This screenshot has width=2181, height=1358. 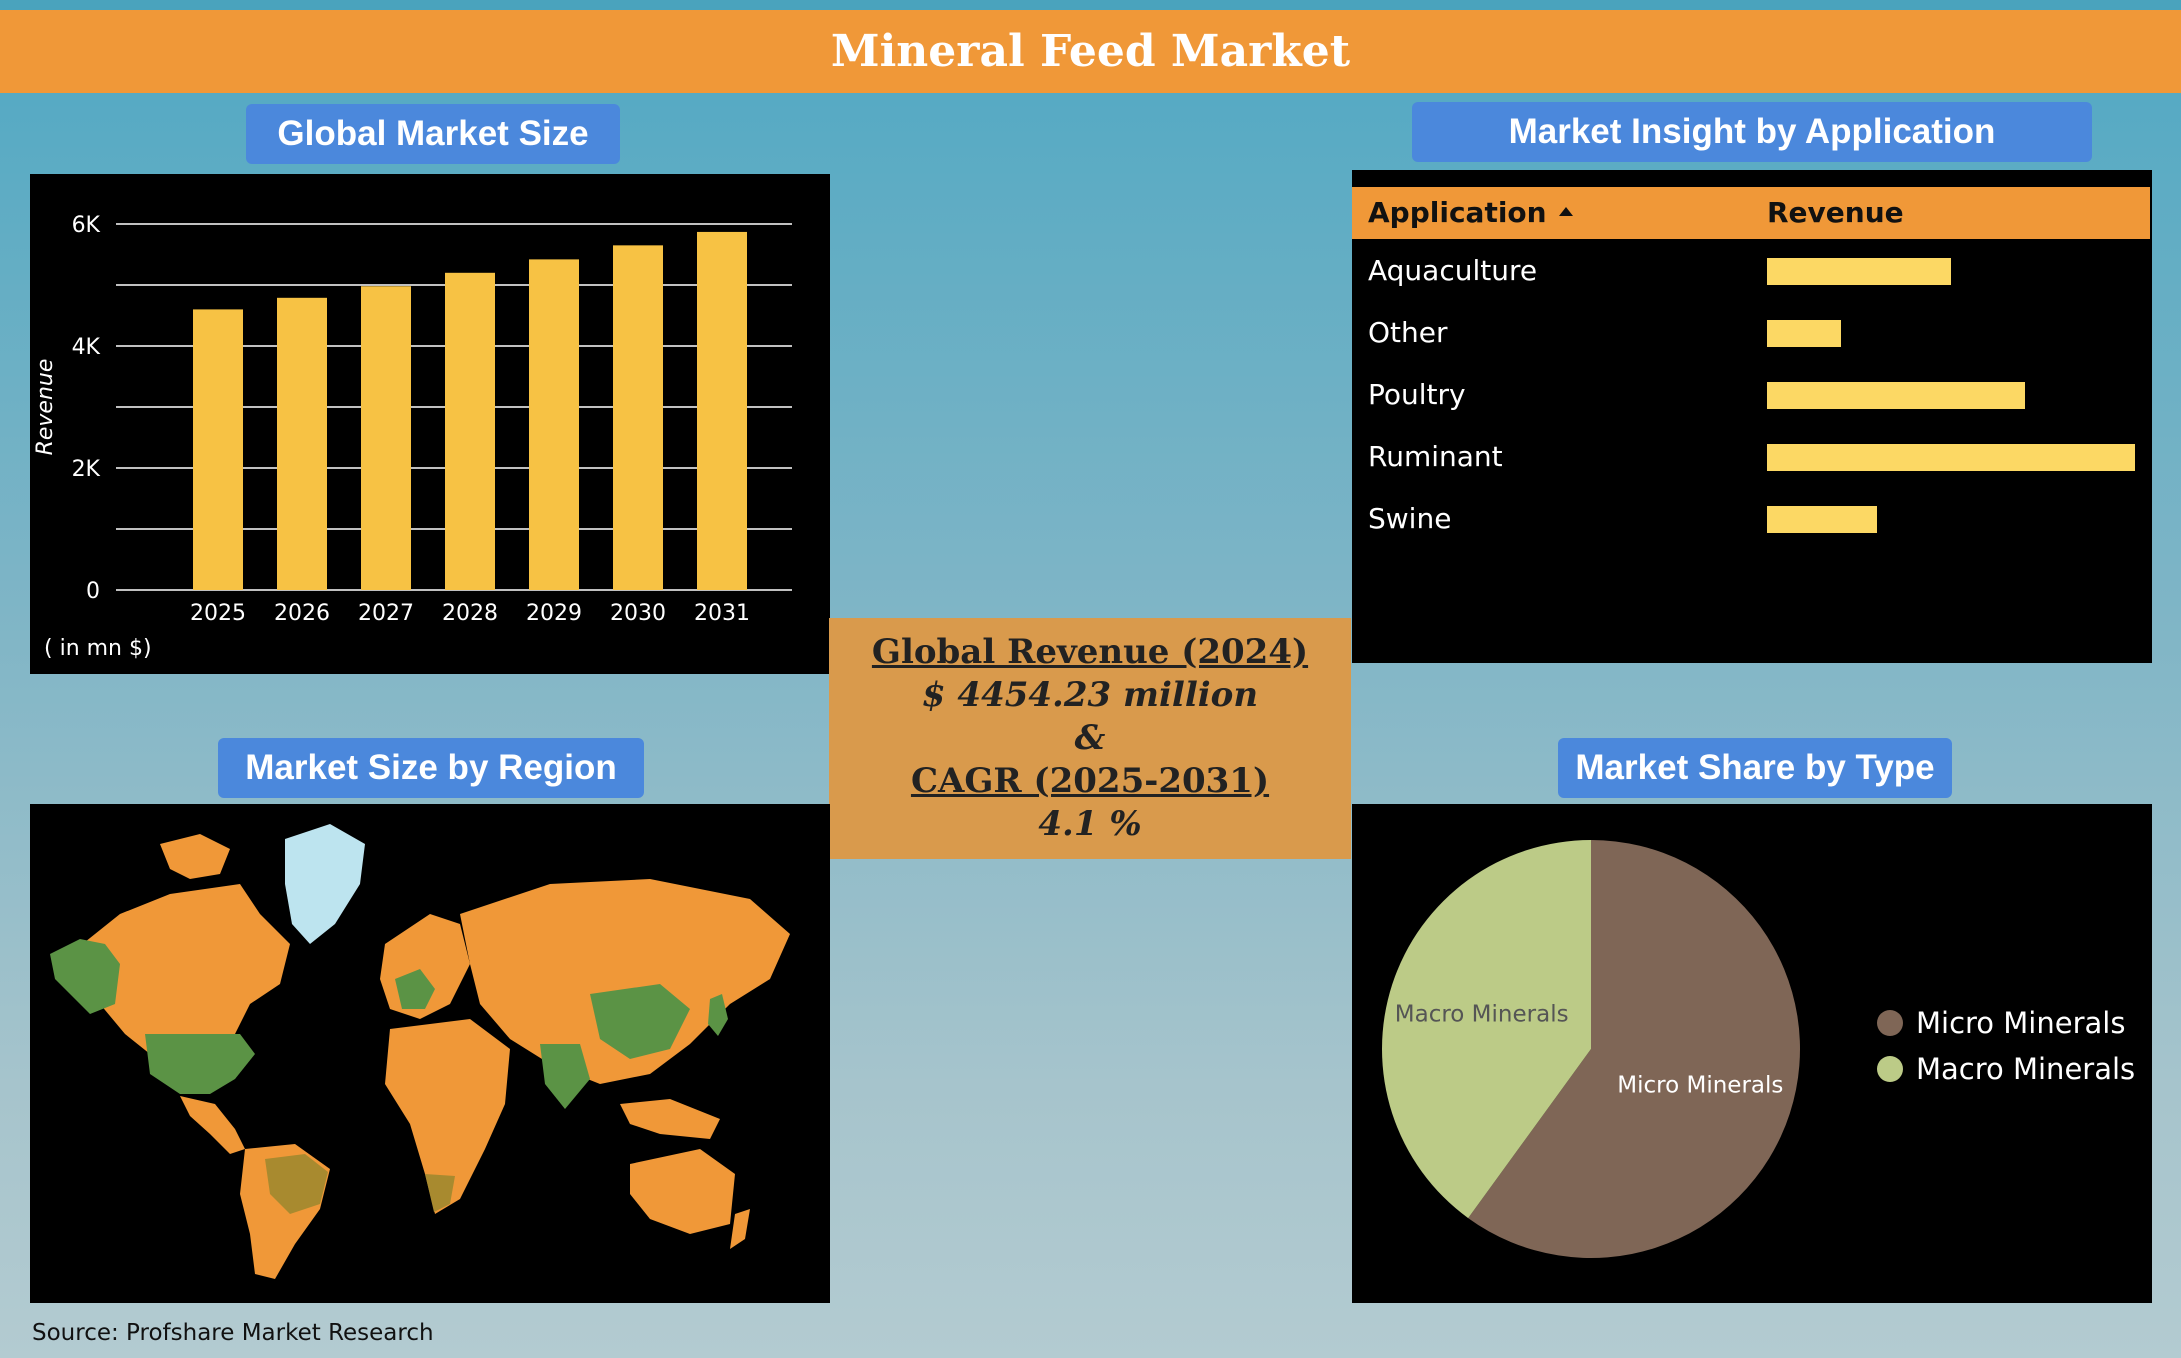 What do you see at coordinates (218, 613) in the screenshot?
I see `x-tick-label: 2025` at bounding box center [218, 613].